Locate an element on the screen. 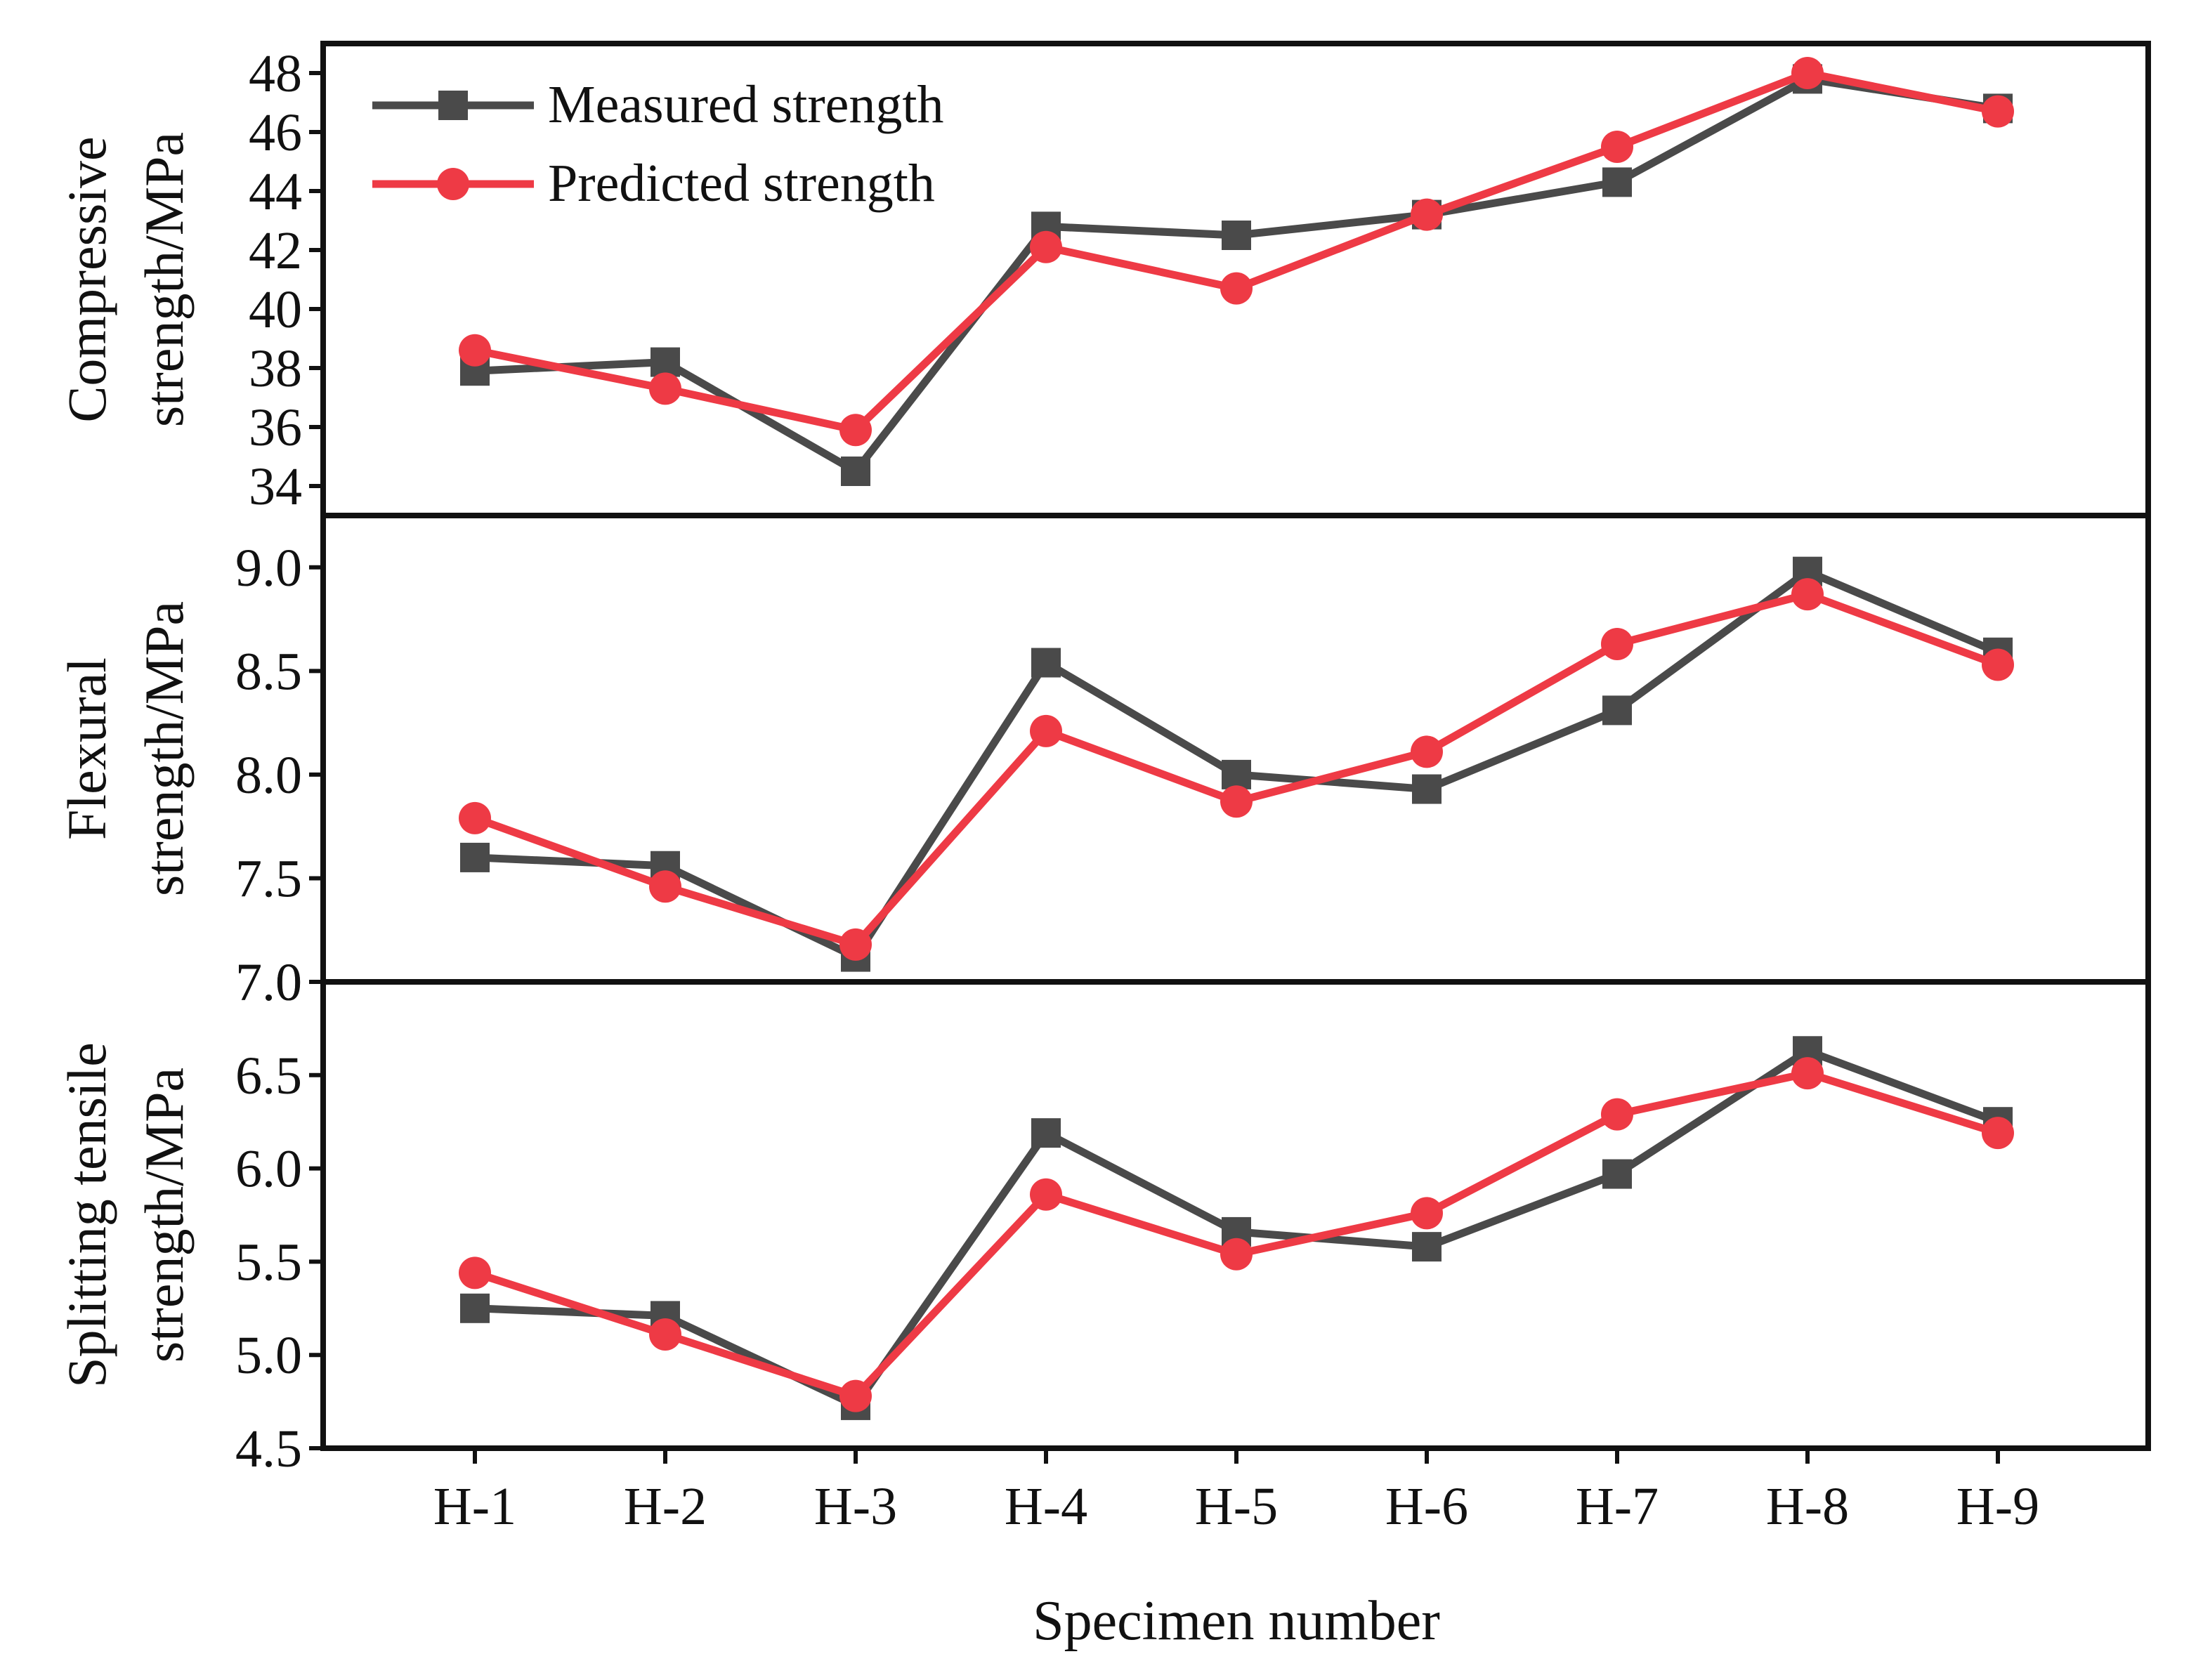 This screenshot has height=1680, width=2203. y-tick-label: 40 is located at coordinates (275, 309).